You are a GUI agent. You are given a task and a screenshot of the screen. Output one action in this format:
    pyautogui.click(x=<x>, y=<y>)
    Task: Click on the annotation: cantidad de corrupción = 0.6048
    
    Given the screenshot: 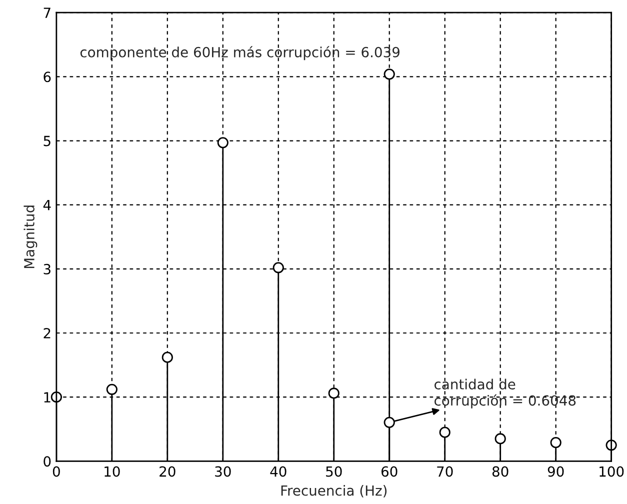 What is the action you would take?
    pyautogui.click(x=505, y=393)
    